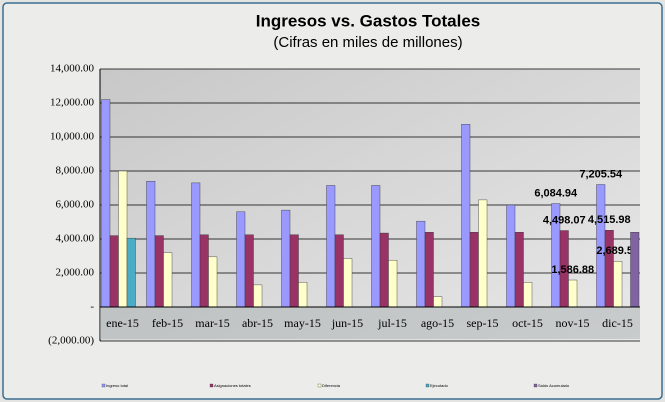 The width and height of the screenshot is (665, 402). What do you see at coordinates (556, 193) in the screenshot?
I see `data-label: 6,084.94` at bounding box center [556, 193].